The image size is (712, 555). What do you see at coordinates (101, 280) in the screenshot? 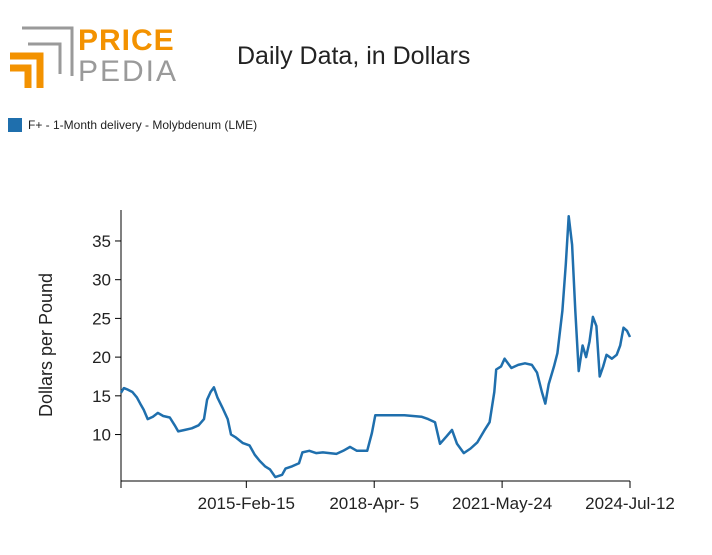
I see `y-tick-label: 30` at bounding box center [101, 280].